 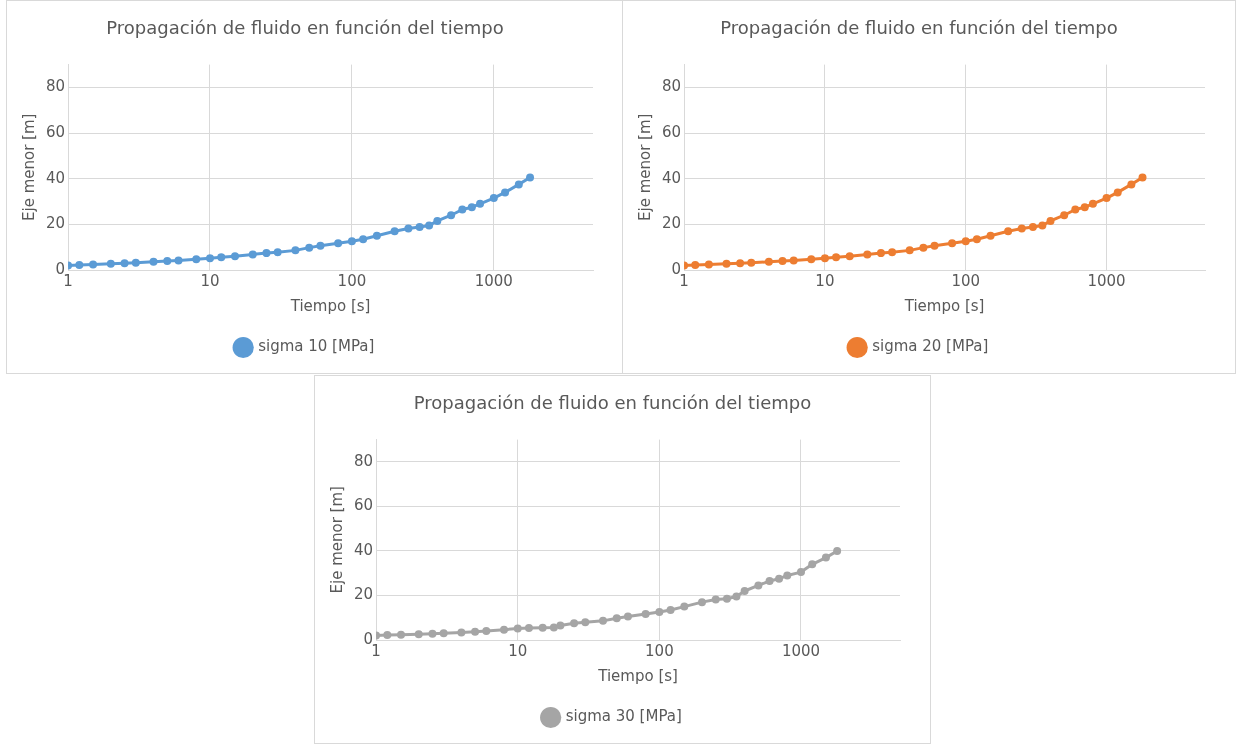 What do you see at coordinates (623, 716) in the screenshot?
I see `legend-label: sigma 30 [MPa]` at bounding box center [623, 716].